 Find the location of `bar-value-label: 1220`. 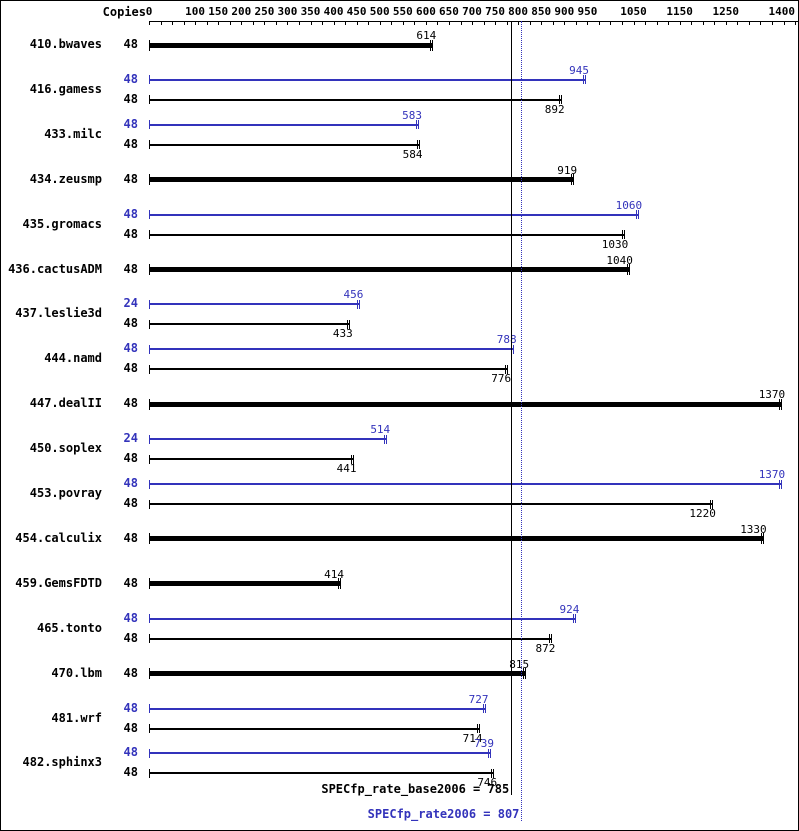

bar-value-label: 1220 is located at coordinates (702, 513).